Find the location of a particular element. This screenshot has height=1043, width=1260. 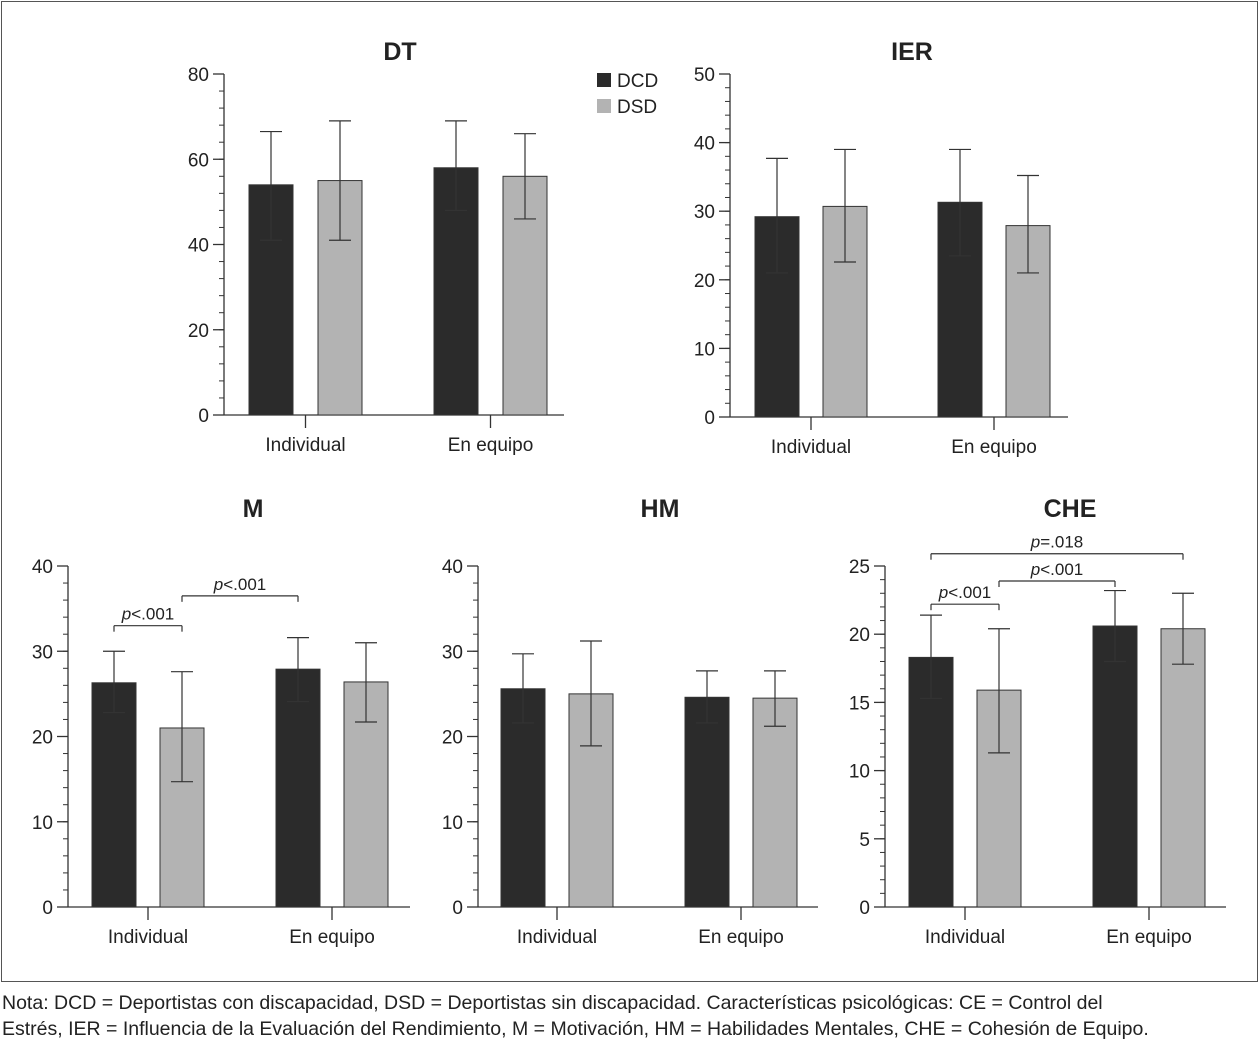

y-tick-label: 5 is located at coordinates (864, 840).